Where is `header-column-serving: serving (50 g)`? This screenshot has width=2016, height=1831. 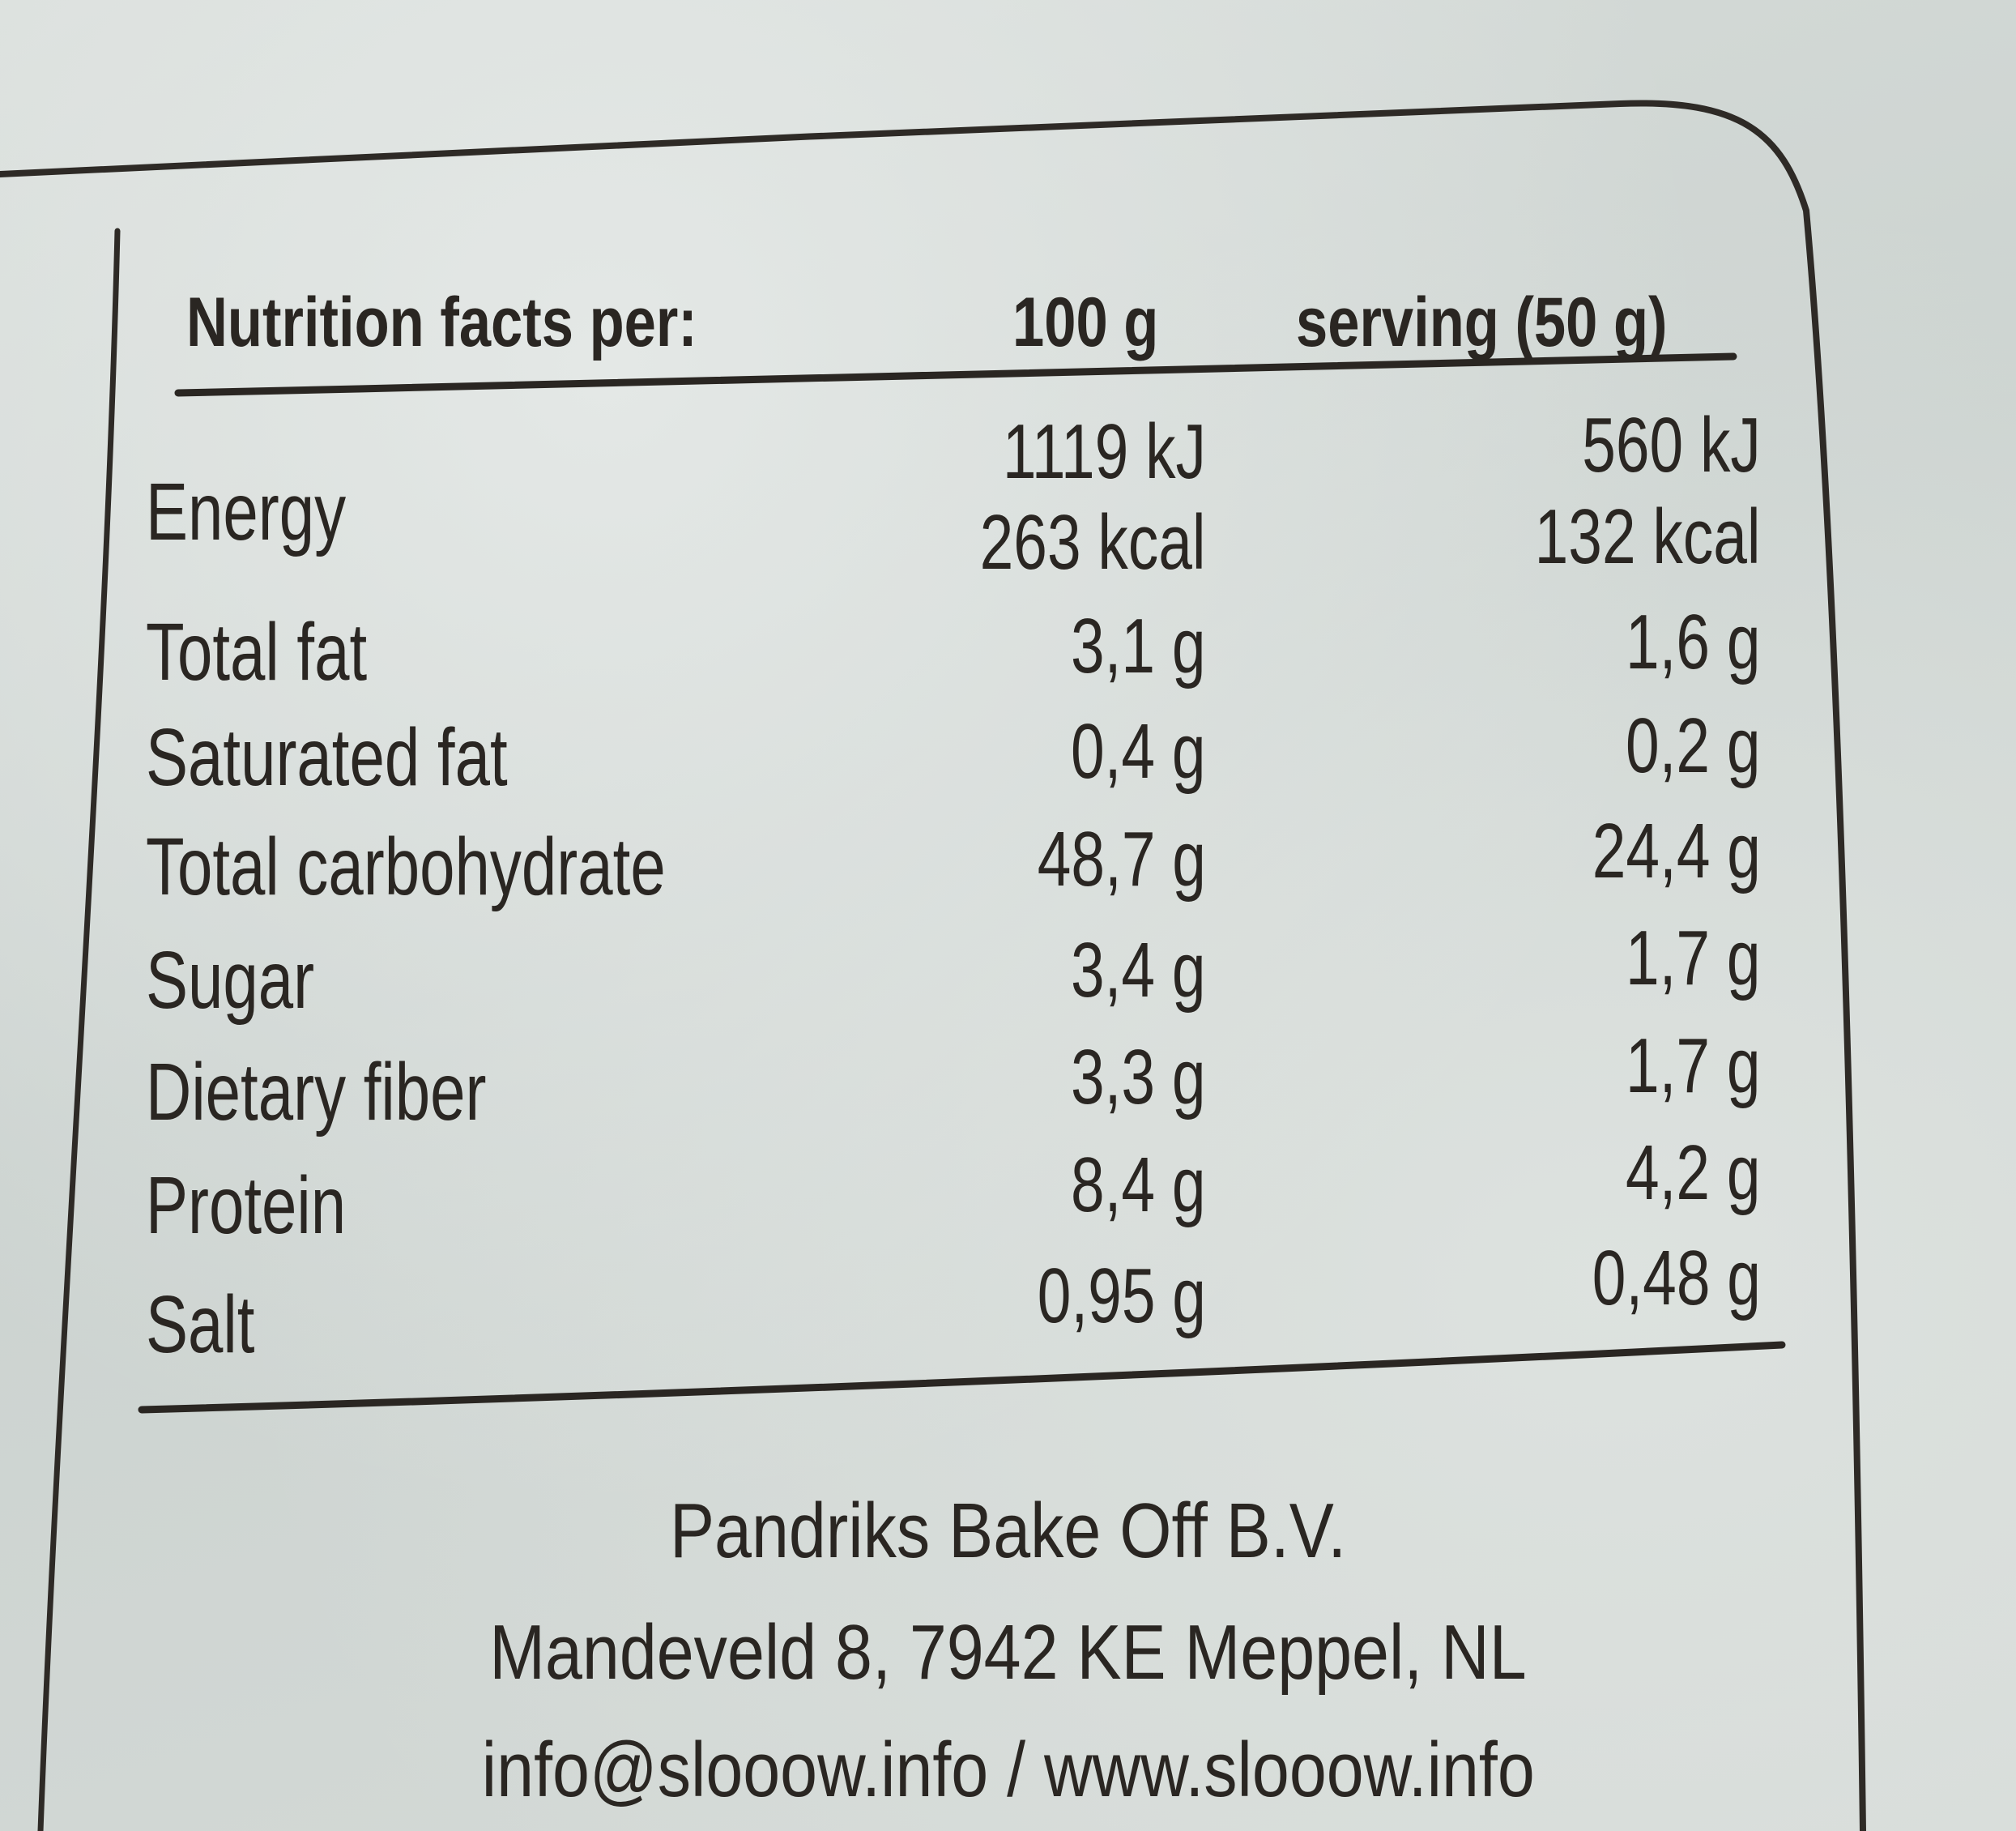 header-column-serving: serving (50 g) is located at coordinates (1482, 322).